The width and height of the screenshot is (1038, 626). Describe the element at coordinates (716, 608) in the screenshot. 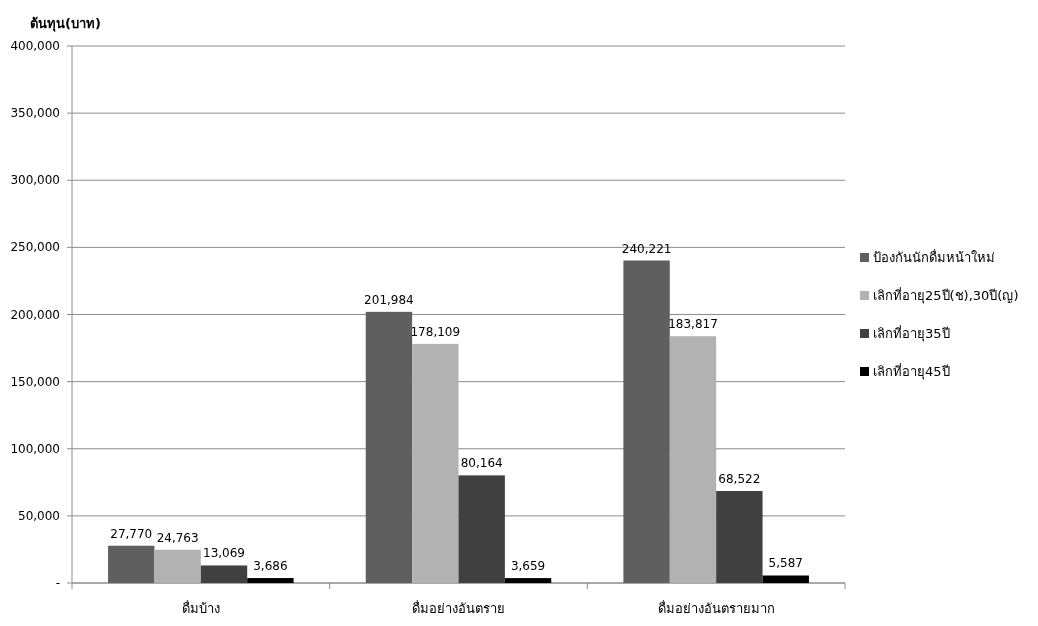

I see `x-tick-label: ดื่มอย่างอันตรายมาก` at that location.